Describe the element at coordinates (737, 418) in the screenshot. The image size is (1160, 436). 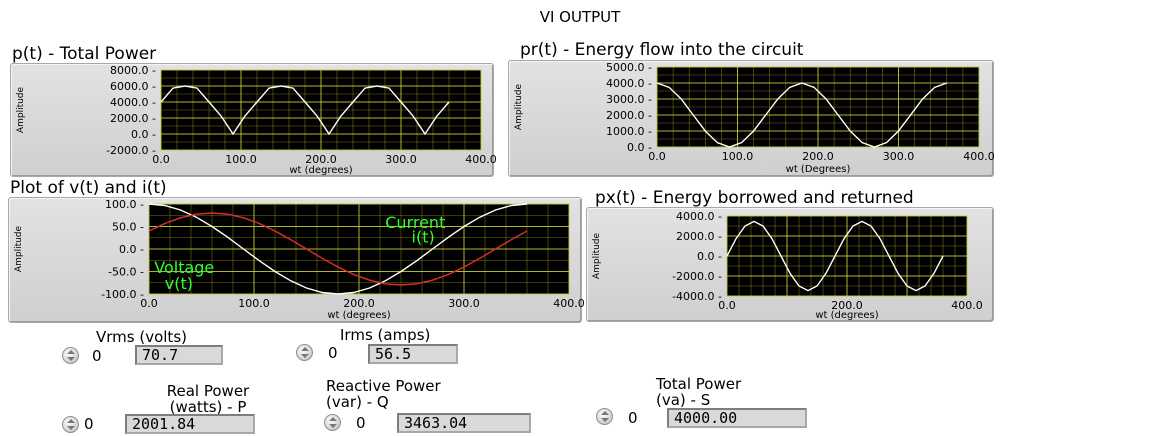
I see `total-power-display: 4000.00` at that location.